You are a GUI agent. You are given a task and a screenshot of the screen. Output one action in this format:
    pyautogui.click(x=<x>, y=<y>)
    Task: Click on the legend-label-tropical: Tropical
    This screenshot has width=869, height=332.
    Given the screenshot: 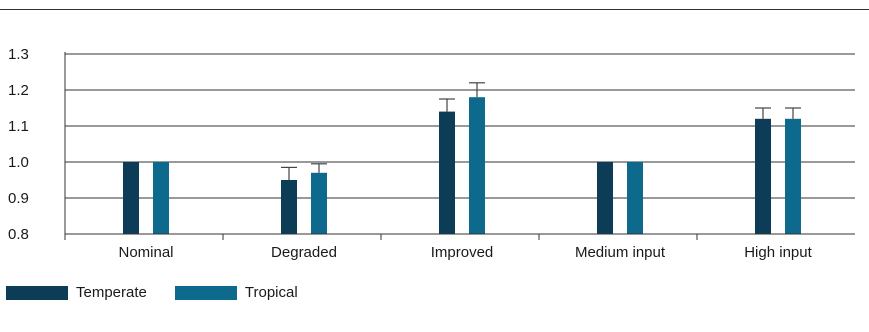 What is the action you would take?
    pyautogui.click(x=271, y=292)
    